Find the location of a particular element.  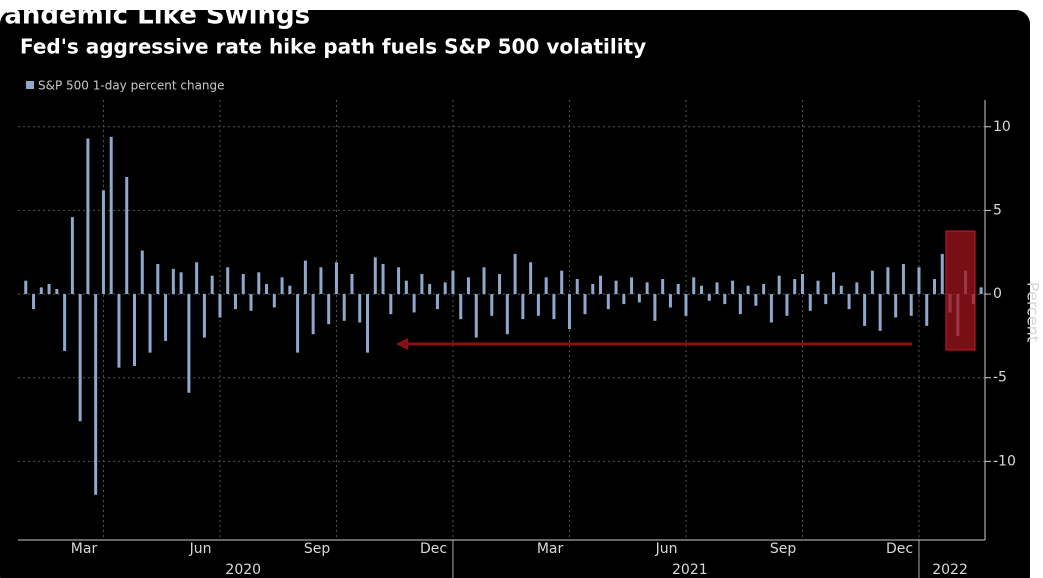

y-tick-label: -10 is located at coordinates (1004, 461).